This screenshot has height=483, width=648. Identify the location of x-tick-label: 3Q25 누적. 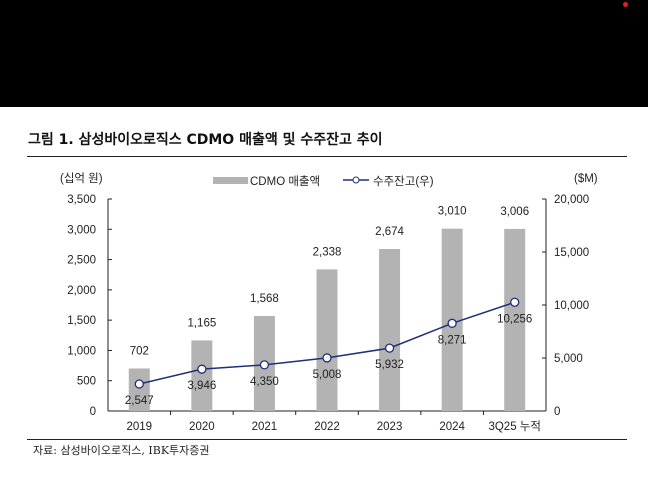
(514, 426).